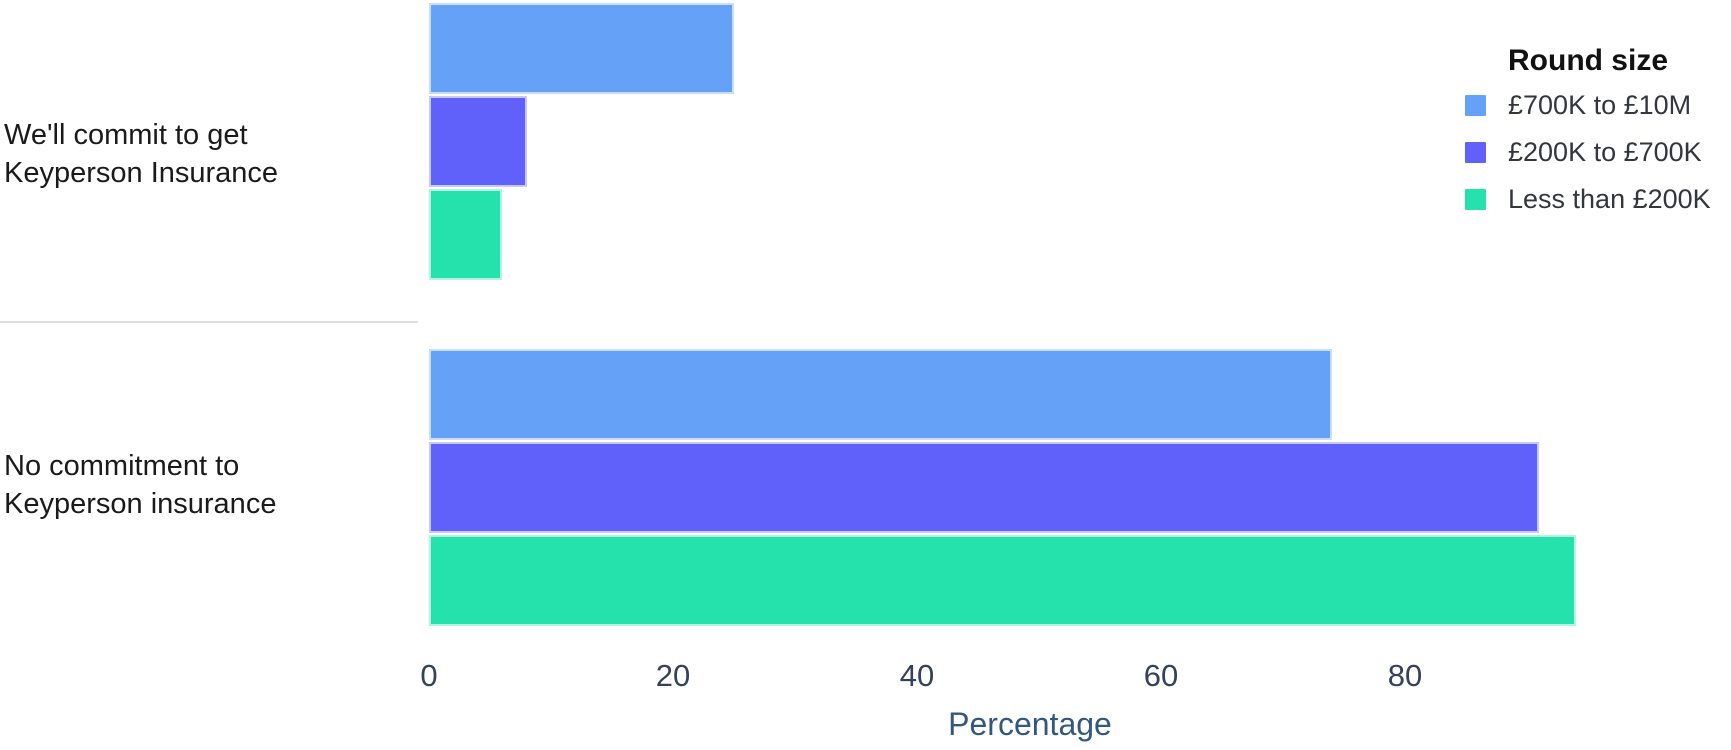 This screenshot has height=750, width=1731. Describe the element at coordinates (984, 487) in the screenshot. I see `bar-category1-series1` at that location.